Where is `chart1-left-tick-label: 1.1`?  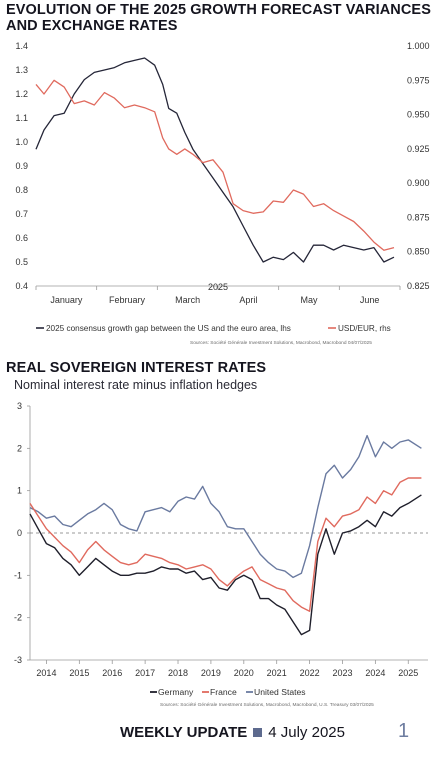 chart1-left-tick-label: 1.1 is located at coordinates (21, 118).